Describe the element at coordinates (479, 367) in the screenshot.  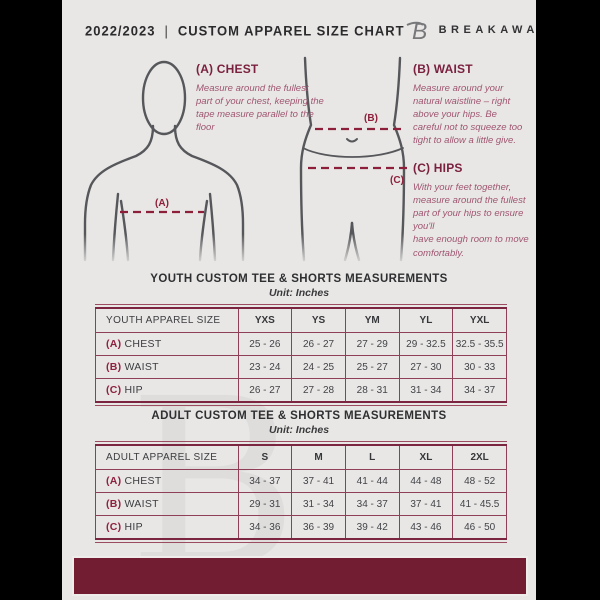
I see `measurement-cell: 30 - 33` at that location.